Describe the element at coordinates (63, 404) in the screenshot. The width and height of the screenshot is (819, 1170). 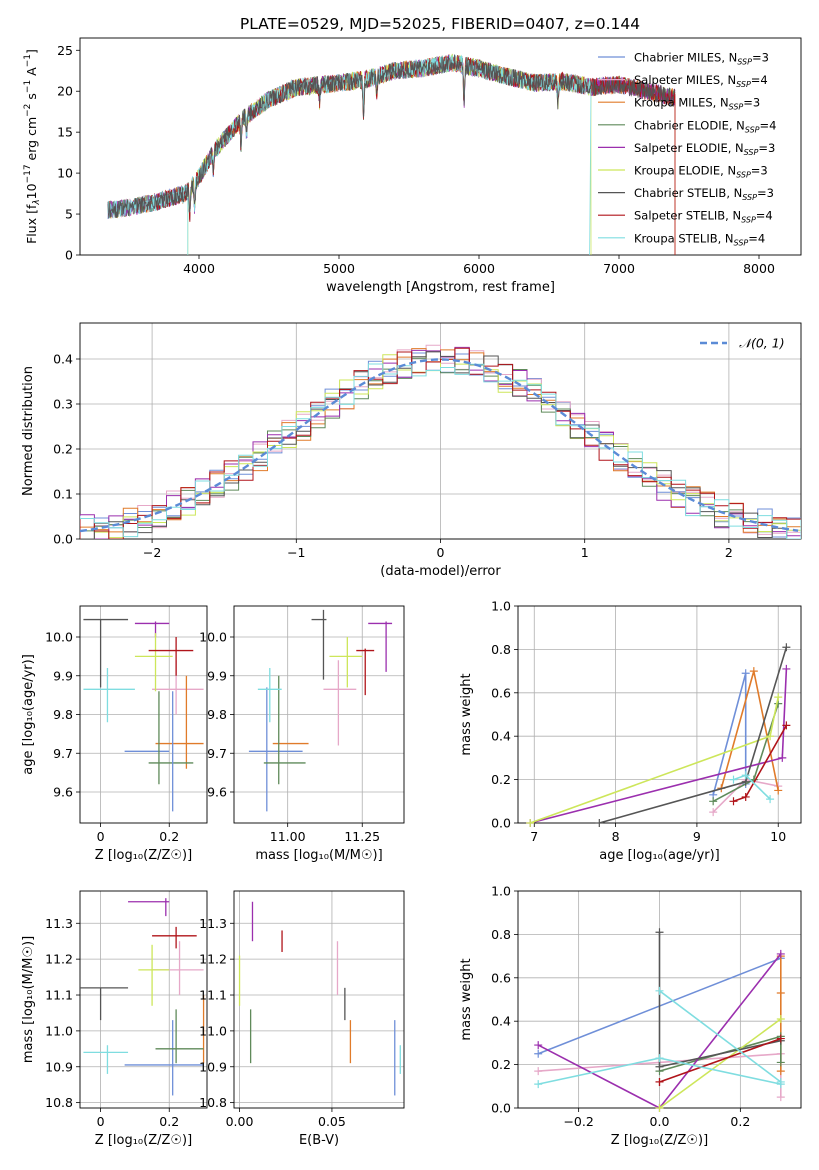
I see `y-tick-label: 0.3` at that location.